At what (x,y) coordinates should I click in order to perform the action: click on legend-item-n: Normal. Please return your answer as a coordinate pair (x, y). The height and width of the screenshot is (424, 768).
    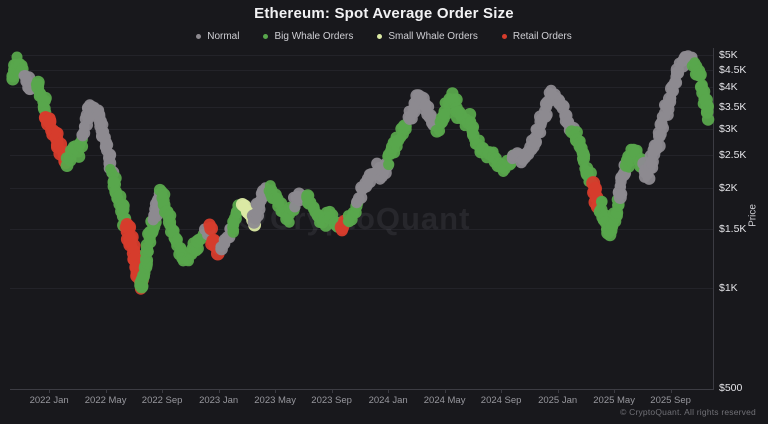
    Looking at the image, I should click on (217, 36).